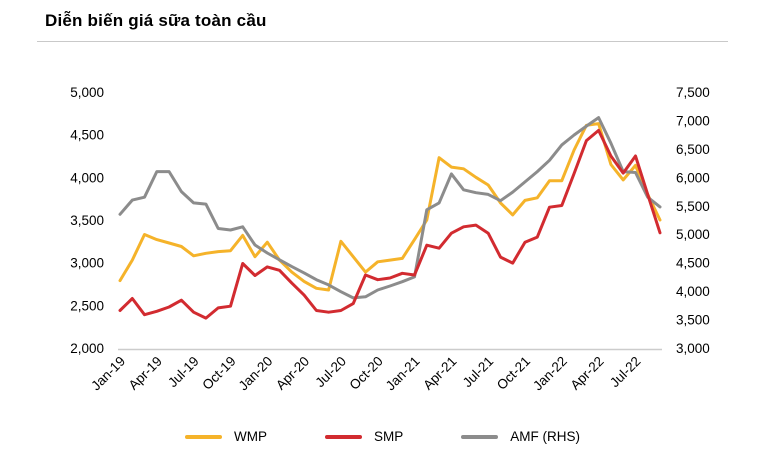 This screenshot has width=765, height=461. I want to click on x-axis-tick: Jan-22, so click(550, 374).